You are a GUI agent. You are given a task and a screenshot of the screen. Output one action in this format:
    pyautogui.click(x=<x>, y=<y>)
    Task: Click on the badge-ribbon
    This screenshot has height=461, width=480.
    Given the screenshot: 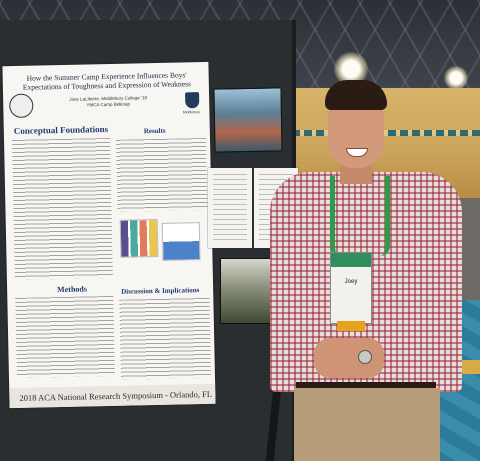 What is the action you would take?
    pyautogui.click(x=351, y=326)
    